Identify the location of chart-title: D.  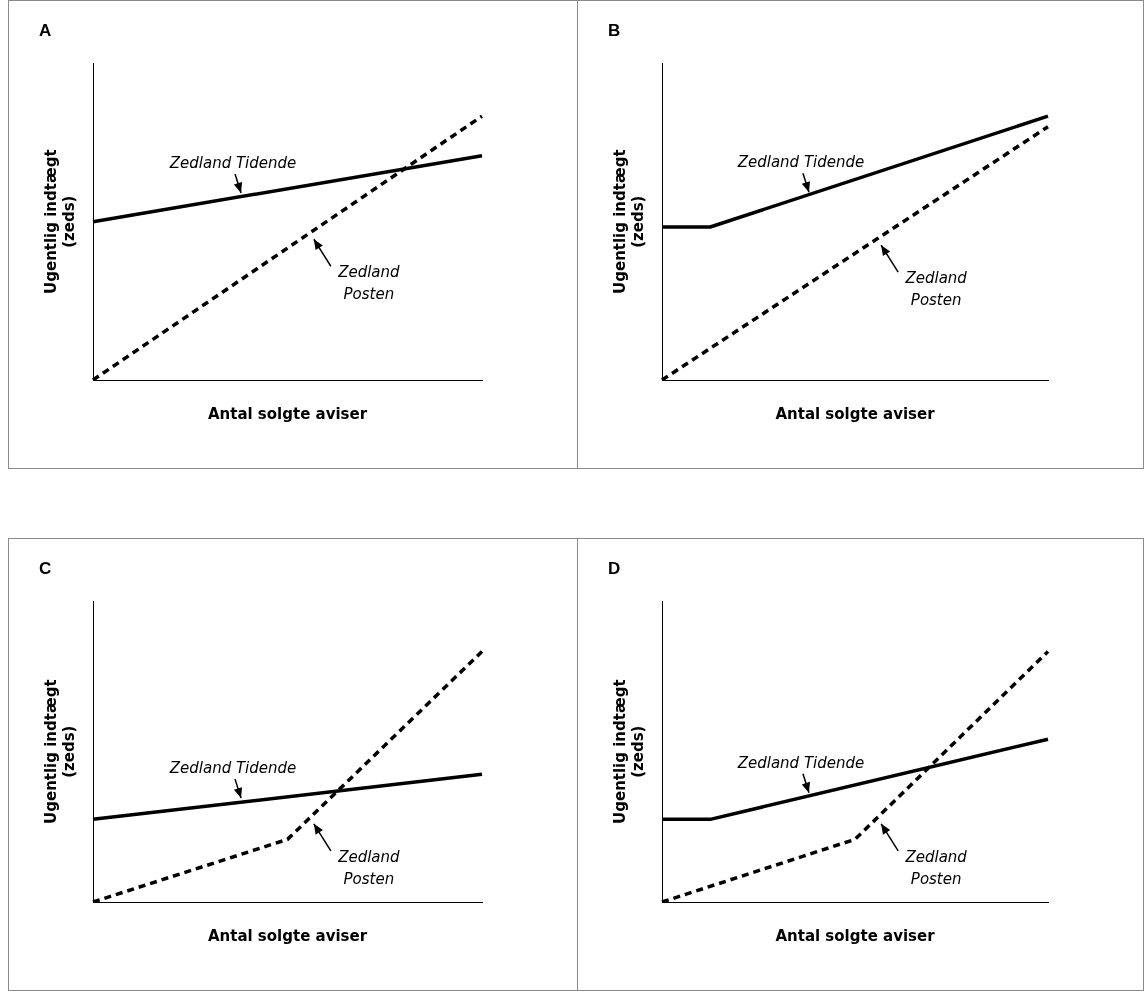
(614, 568).